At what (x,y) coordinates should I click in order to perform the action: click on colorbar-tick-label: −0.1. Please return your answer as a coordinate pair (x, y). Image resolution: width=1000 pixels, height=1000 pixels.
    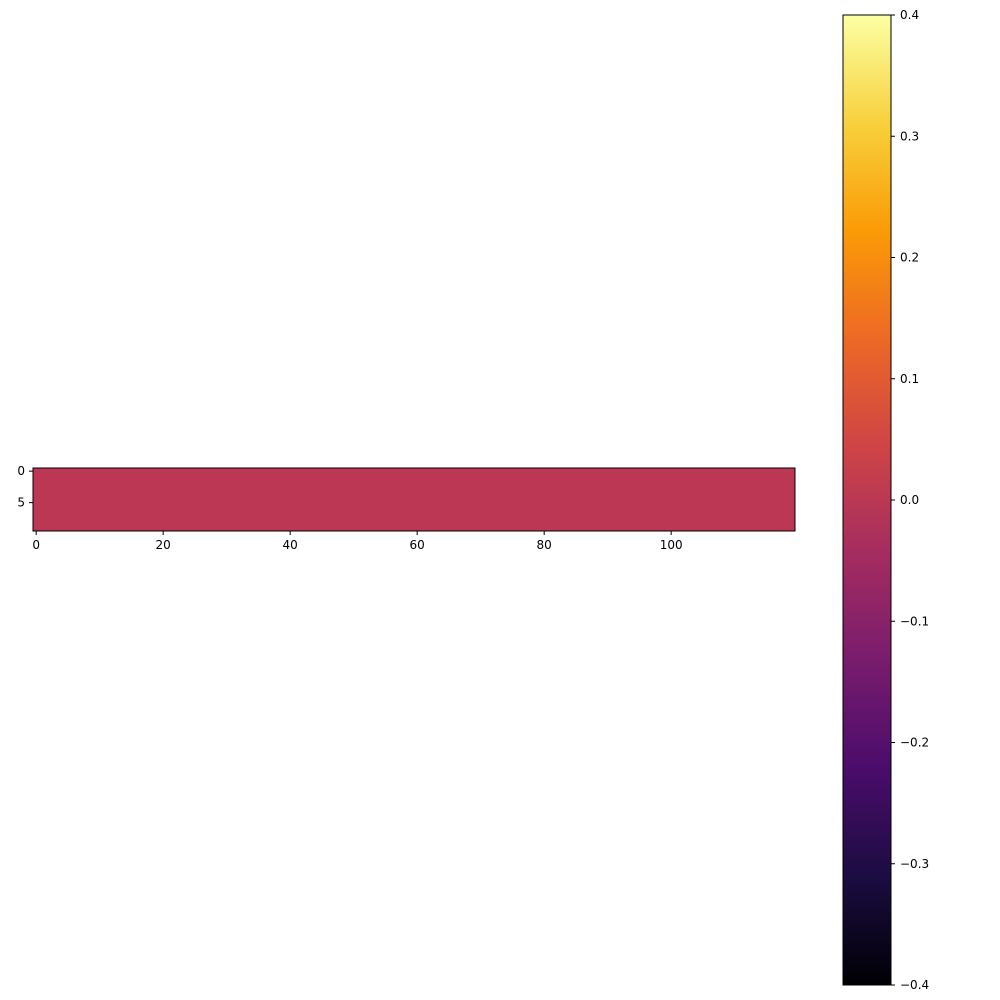
    Looking at the image, I should click on (914, 621).